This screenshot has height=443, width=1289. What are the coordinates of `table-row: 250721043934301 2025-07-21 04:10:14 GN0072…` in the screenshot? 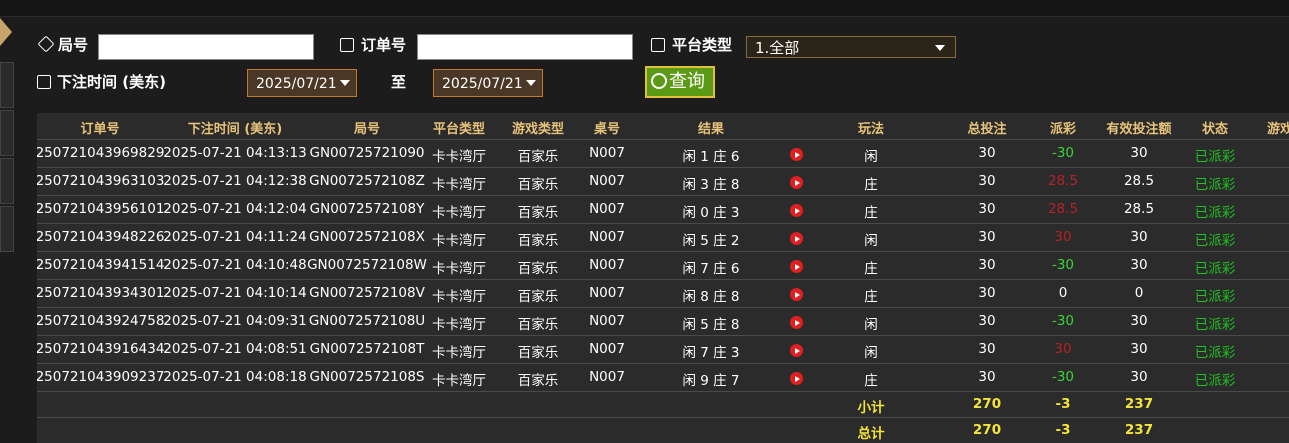 It's located at (663, 294).